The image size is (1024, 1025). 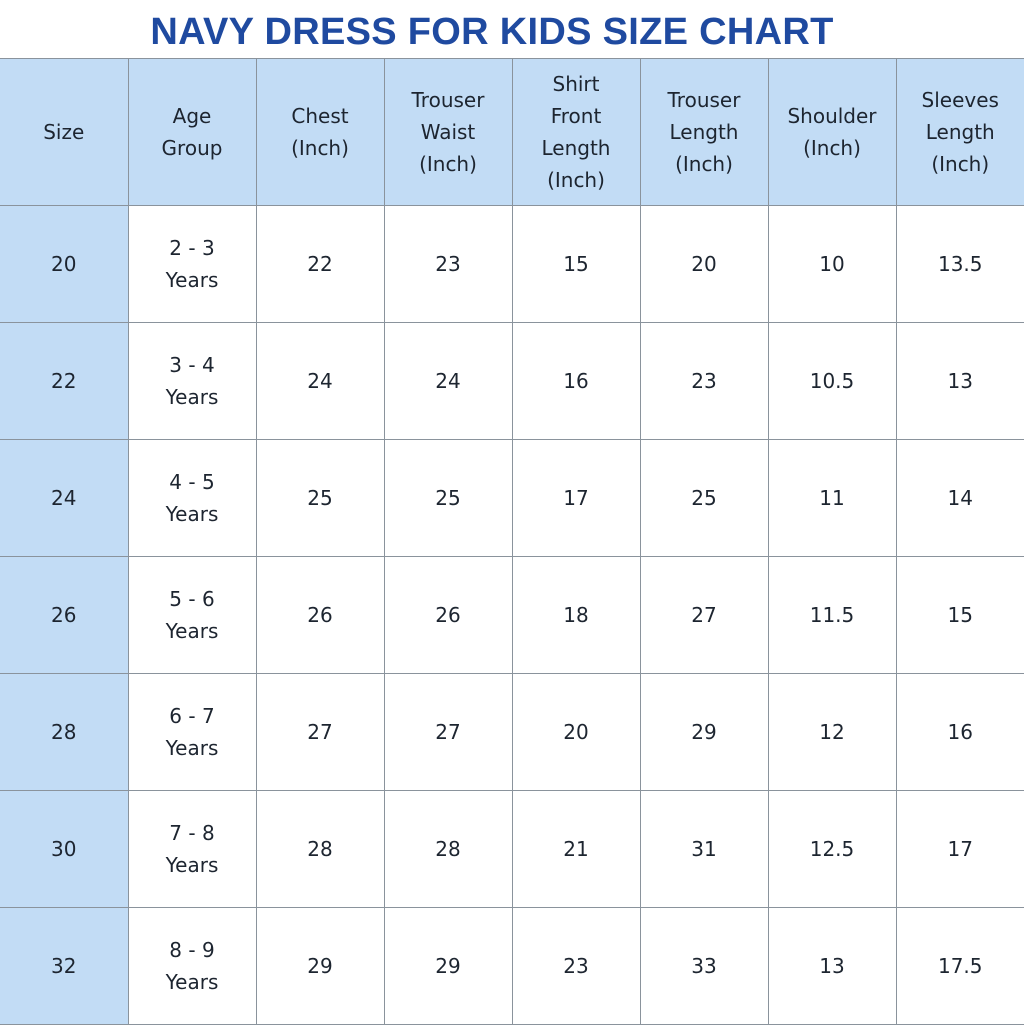 I want to click on column-header: Age Group, so click(x=192, y=132).